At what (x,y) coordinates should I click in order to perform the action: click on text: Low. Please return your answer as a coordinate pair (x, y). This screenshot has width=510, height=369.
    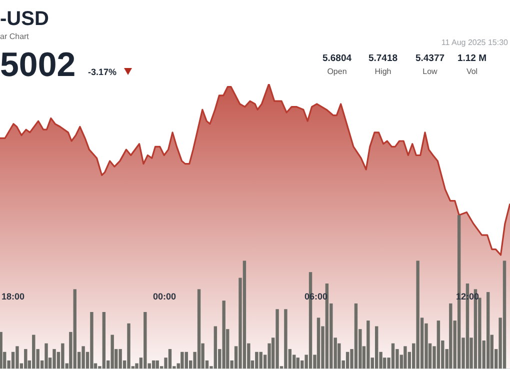
    Looking at the image, I should click on (430, 71).